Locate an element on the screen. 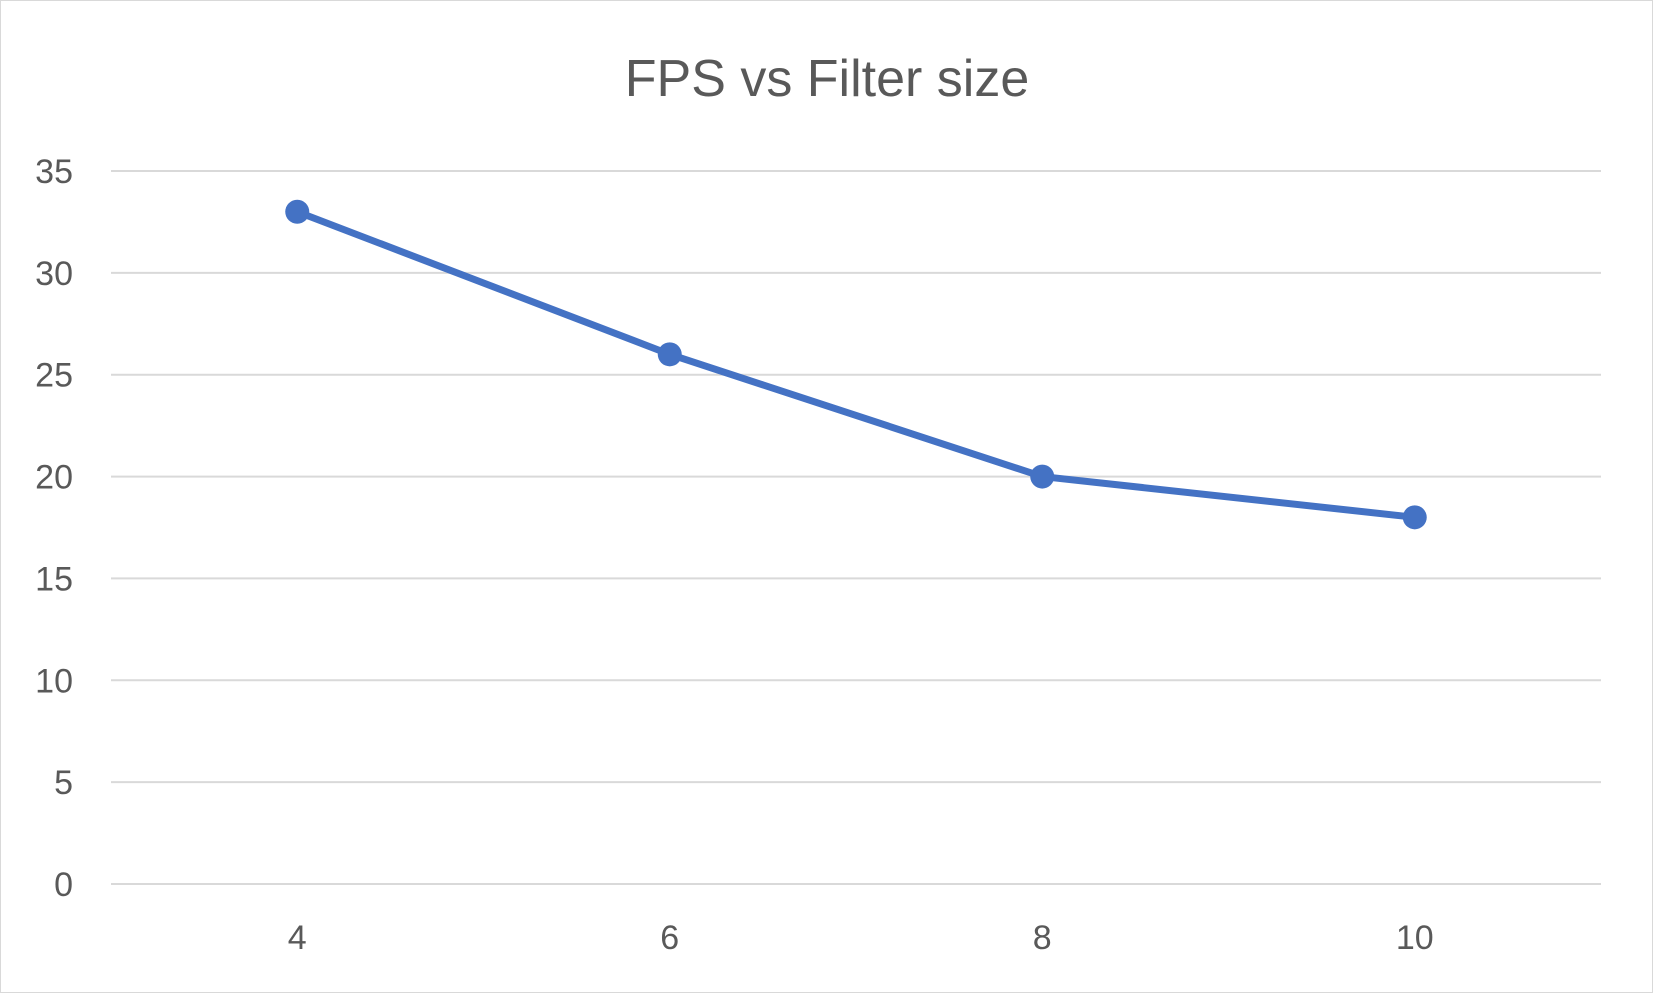  x-tick-label: 4 is located at coordinates (297, 938).